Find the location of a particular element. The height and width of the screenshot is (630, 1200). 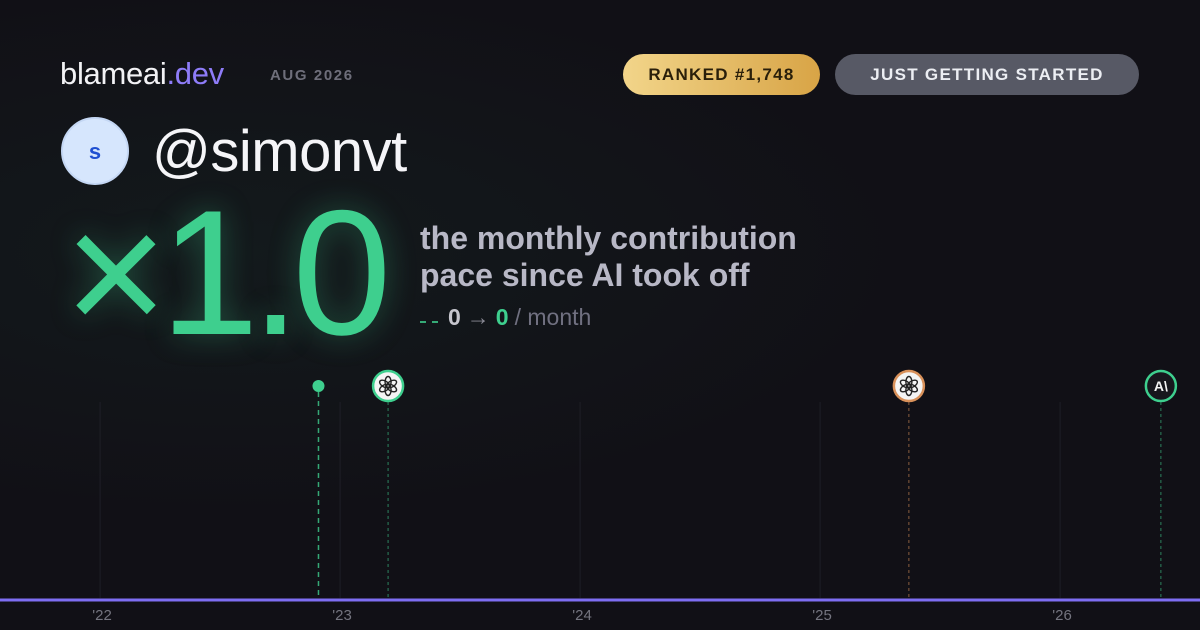

pace-arrow: → is located at coordinates (478, 317).